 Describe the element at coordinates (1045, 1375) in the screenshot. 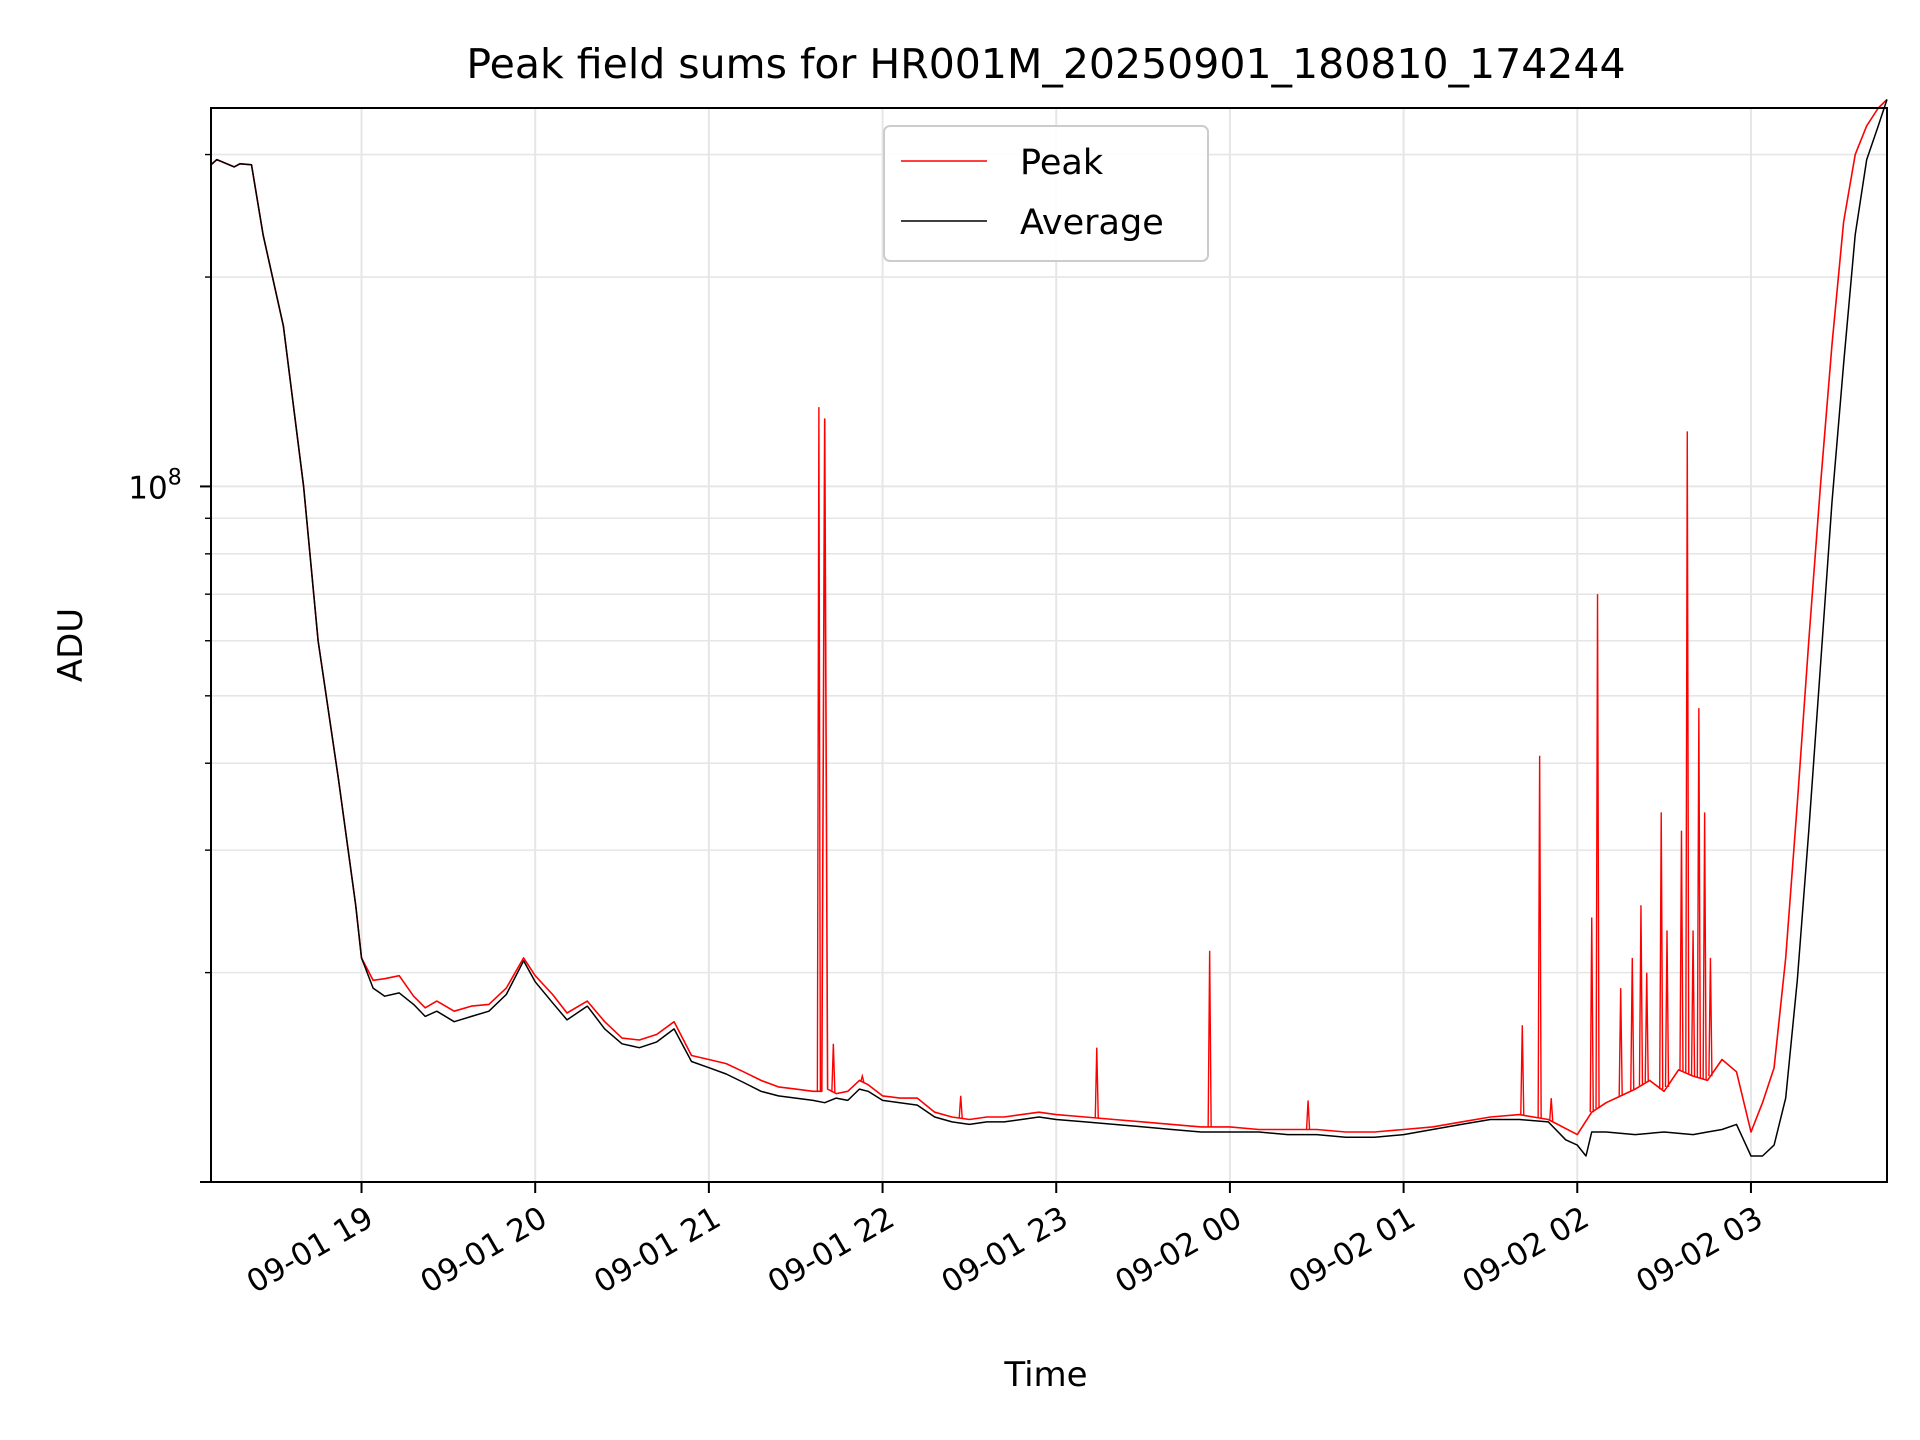

I see `x-axis-label: Time` at that location.